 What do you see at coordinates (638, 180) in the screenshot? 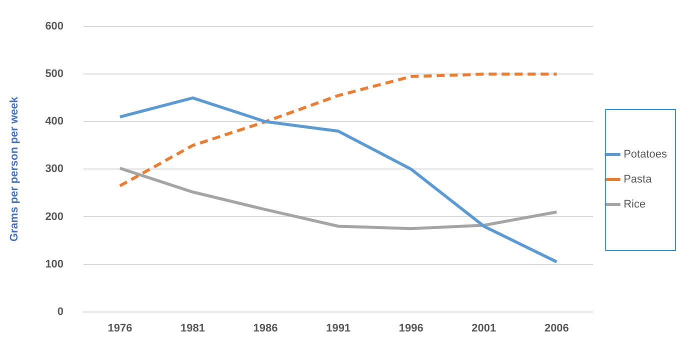
I see `legend-label: Pasta` at bounding box center [638, 180].